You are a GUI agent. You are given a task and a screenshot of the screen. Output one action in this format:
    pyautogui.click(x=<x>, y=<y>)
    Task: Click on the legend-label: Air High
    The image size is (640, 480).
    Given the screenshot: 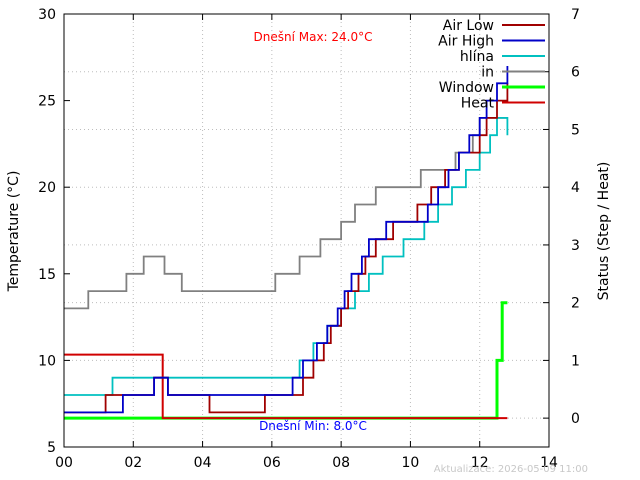 What is the action you would take?
    pyautogui.click(x=466, y=42)
    